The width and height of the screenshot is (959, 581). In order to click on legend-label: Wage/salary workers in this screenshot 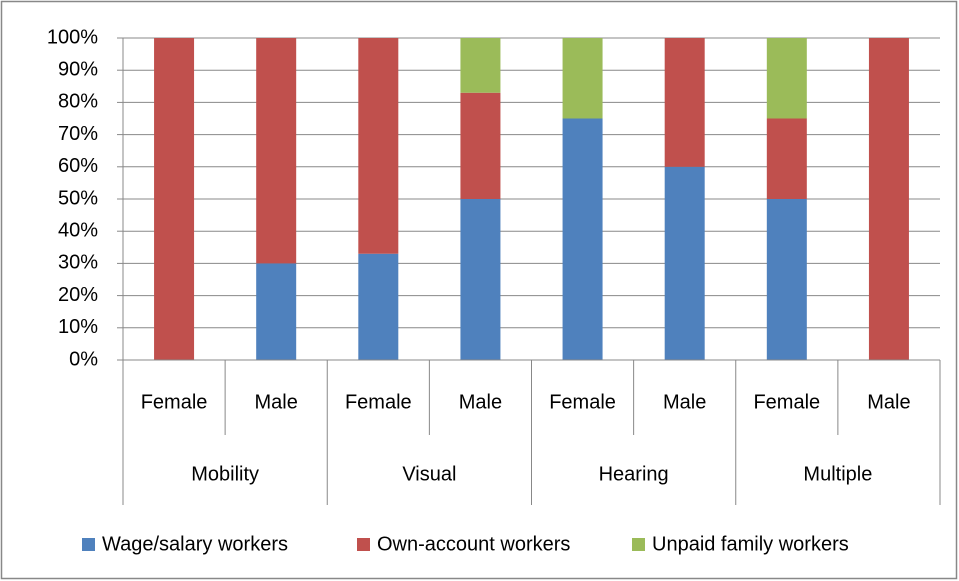, I will do `click(195, 544)`.